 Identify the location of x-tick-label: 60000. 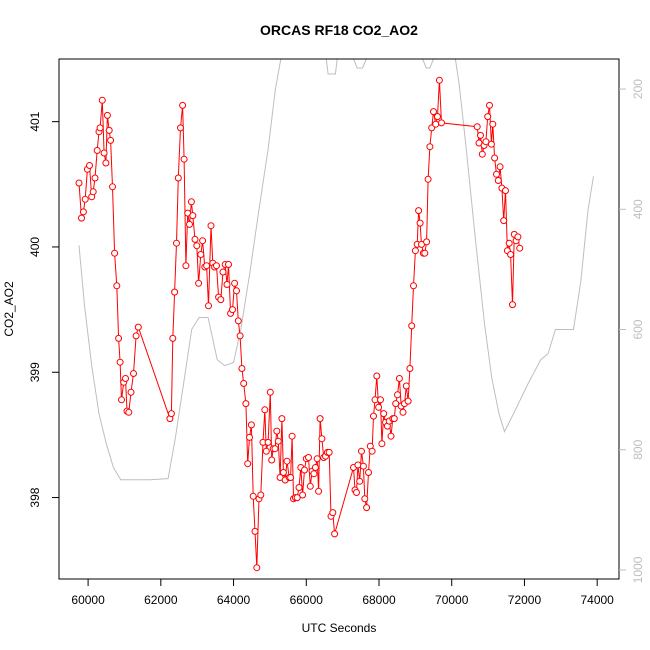
(88, 600).